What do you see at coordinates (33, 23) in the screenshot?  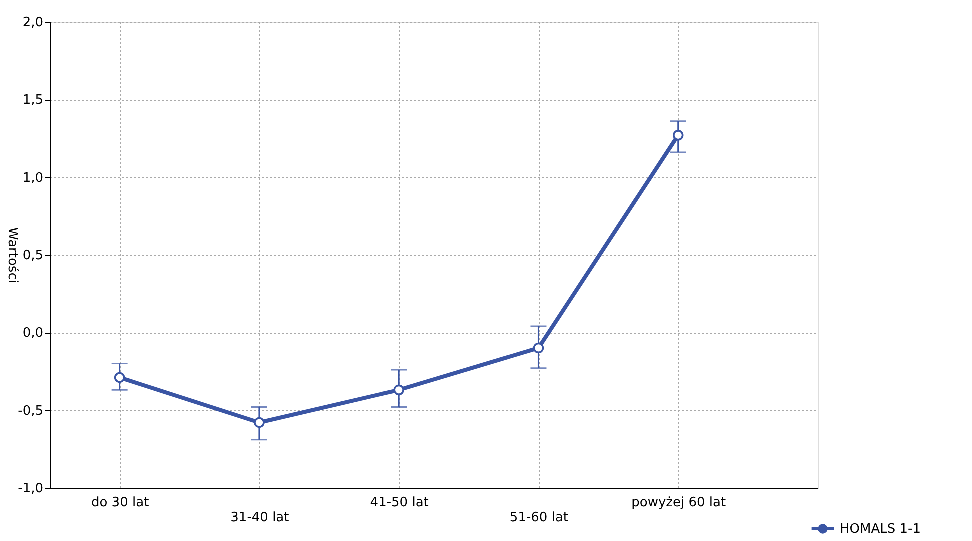 I see `y-tick-label: 2,0` at bounding box center [33, 23].